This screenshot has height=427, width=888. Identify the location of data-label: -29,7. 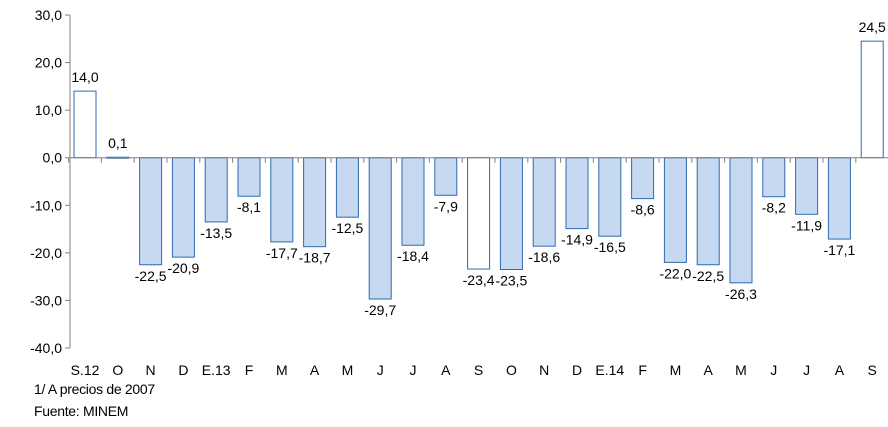
(380, 310).